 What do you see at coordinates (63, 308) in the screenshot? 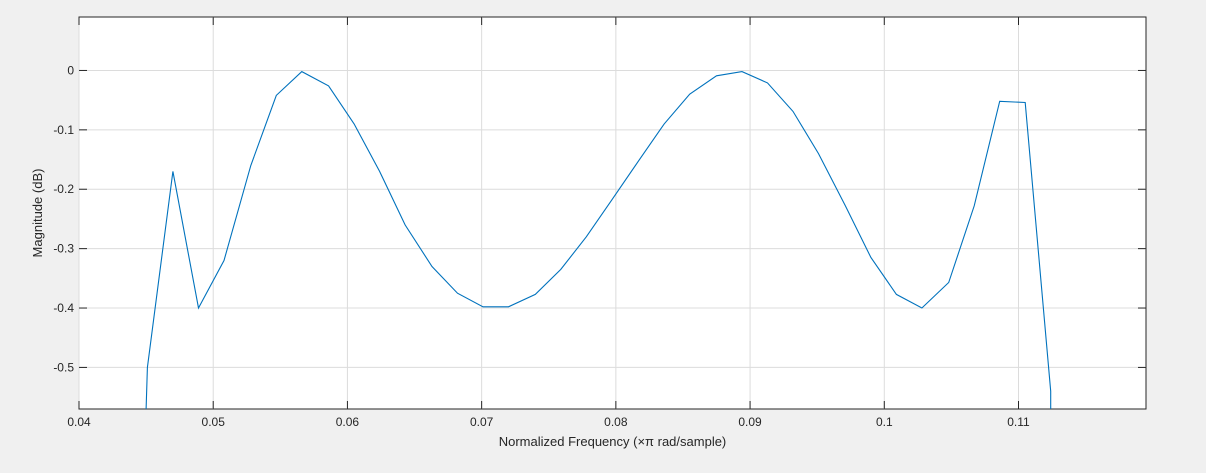
I see `y-tick-label: -0.4` at bounding box center [63, 308].